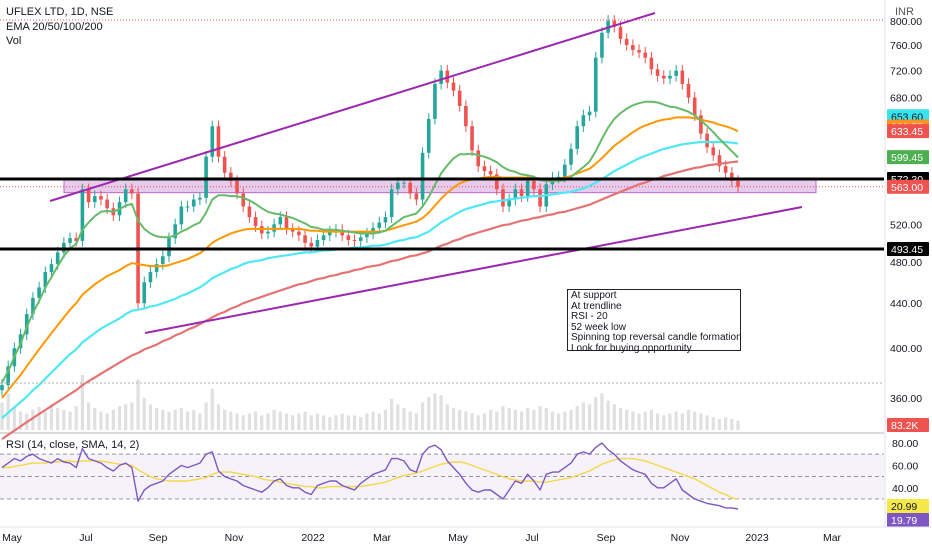 Image resolution: width=932 pixels, height=550 pixels. Describe the element at coordinates (313, 538) in the screenshot. I see `time-tick-label: 2022` at that location.